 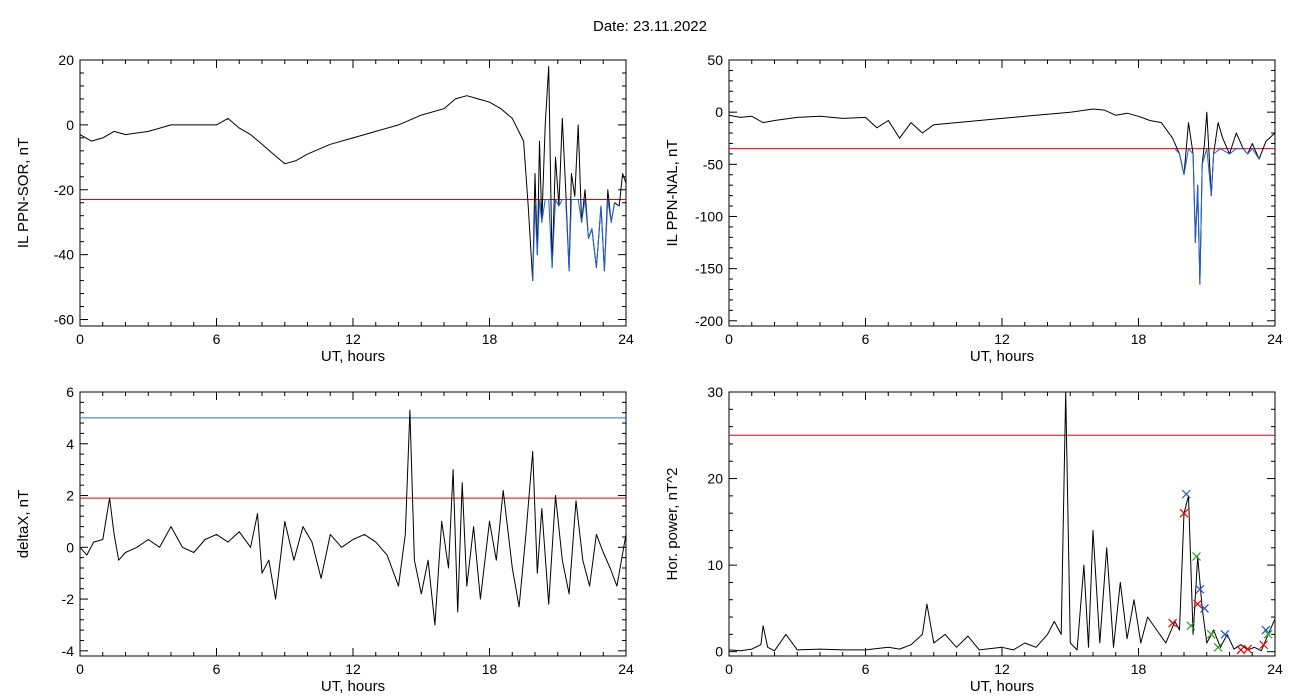 I want to click on y-tick-label: -40, so click(x=64, y=255).